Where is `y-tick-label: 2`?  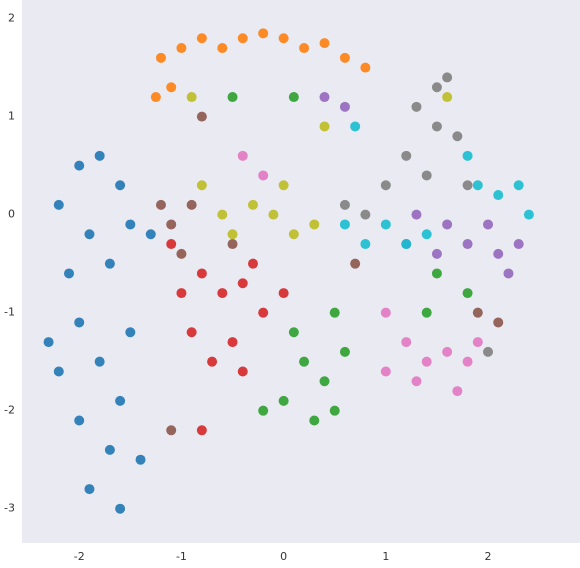 y-tick-label: 2 is located at coordinates (11, 18).